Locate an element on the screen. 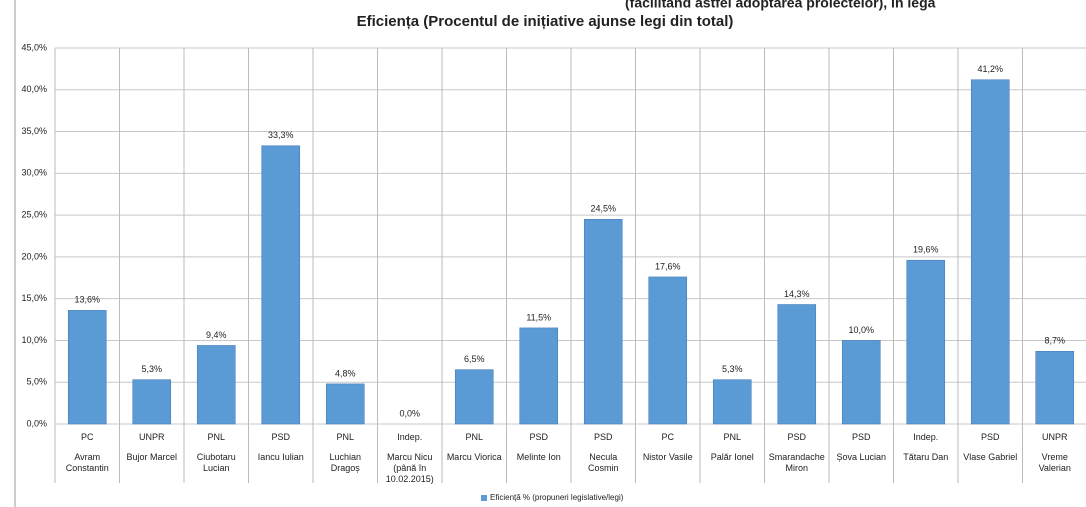  x-tick-label: Marcu Viorica is located at coordinates (474, 457).